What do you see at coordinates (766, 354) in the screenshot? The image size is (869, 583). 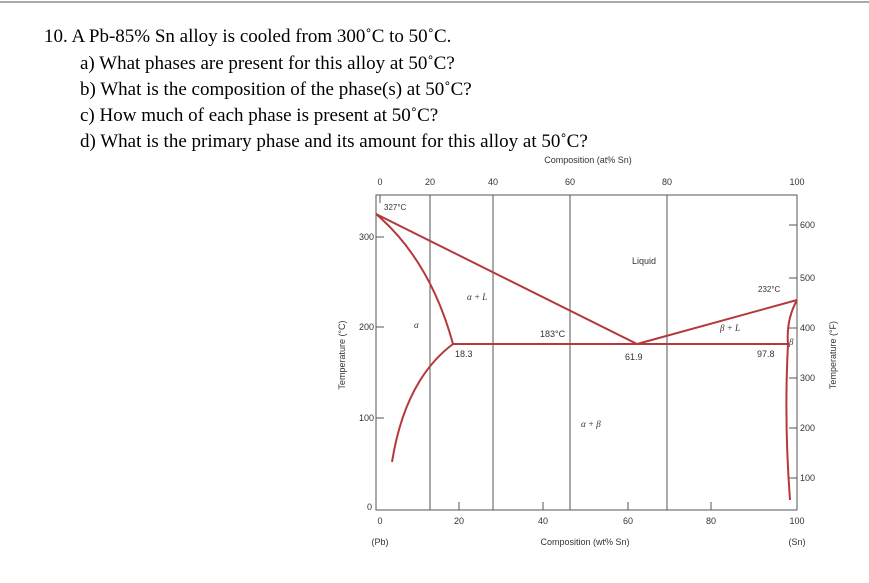 I see `region-label: 97.8` at bounding box center [766, 354].